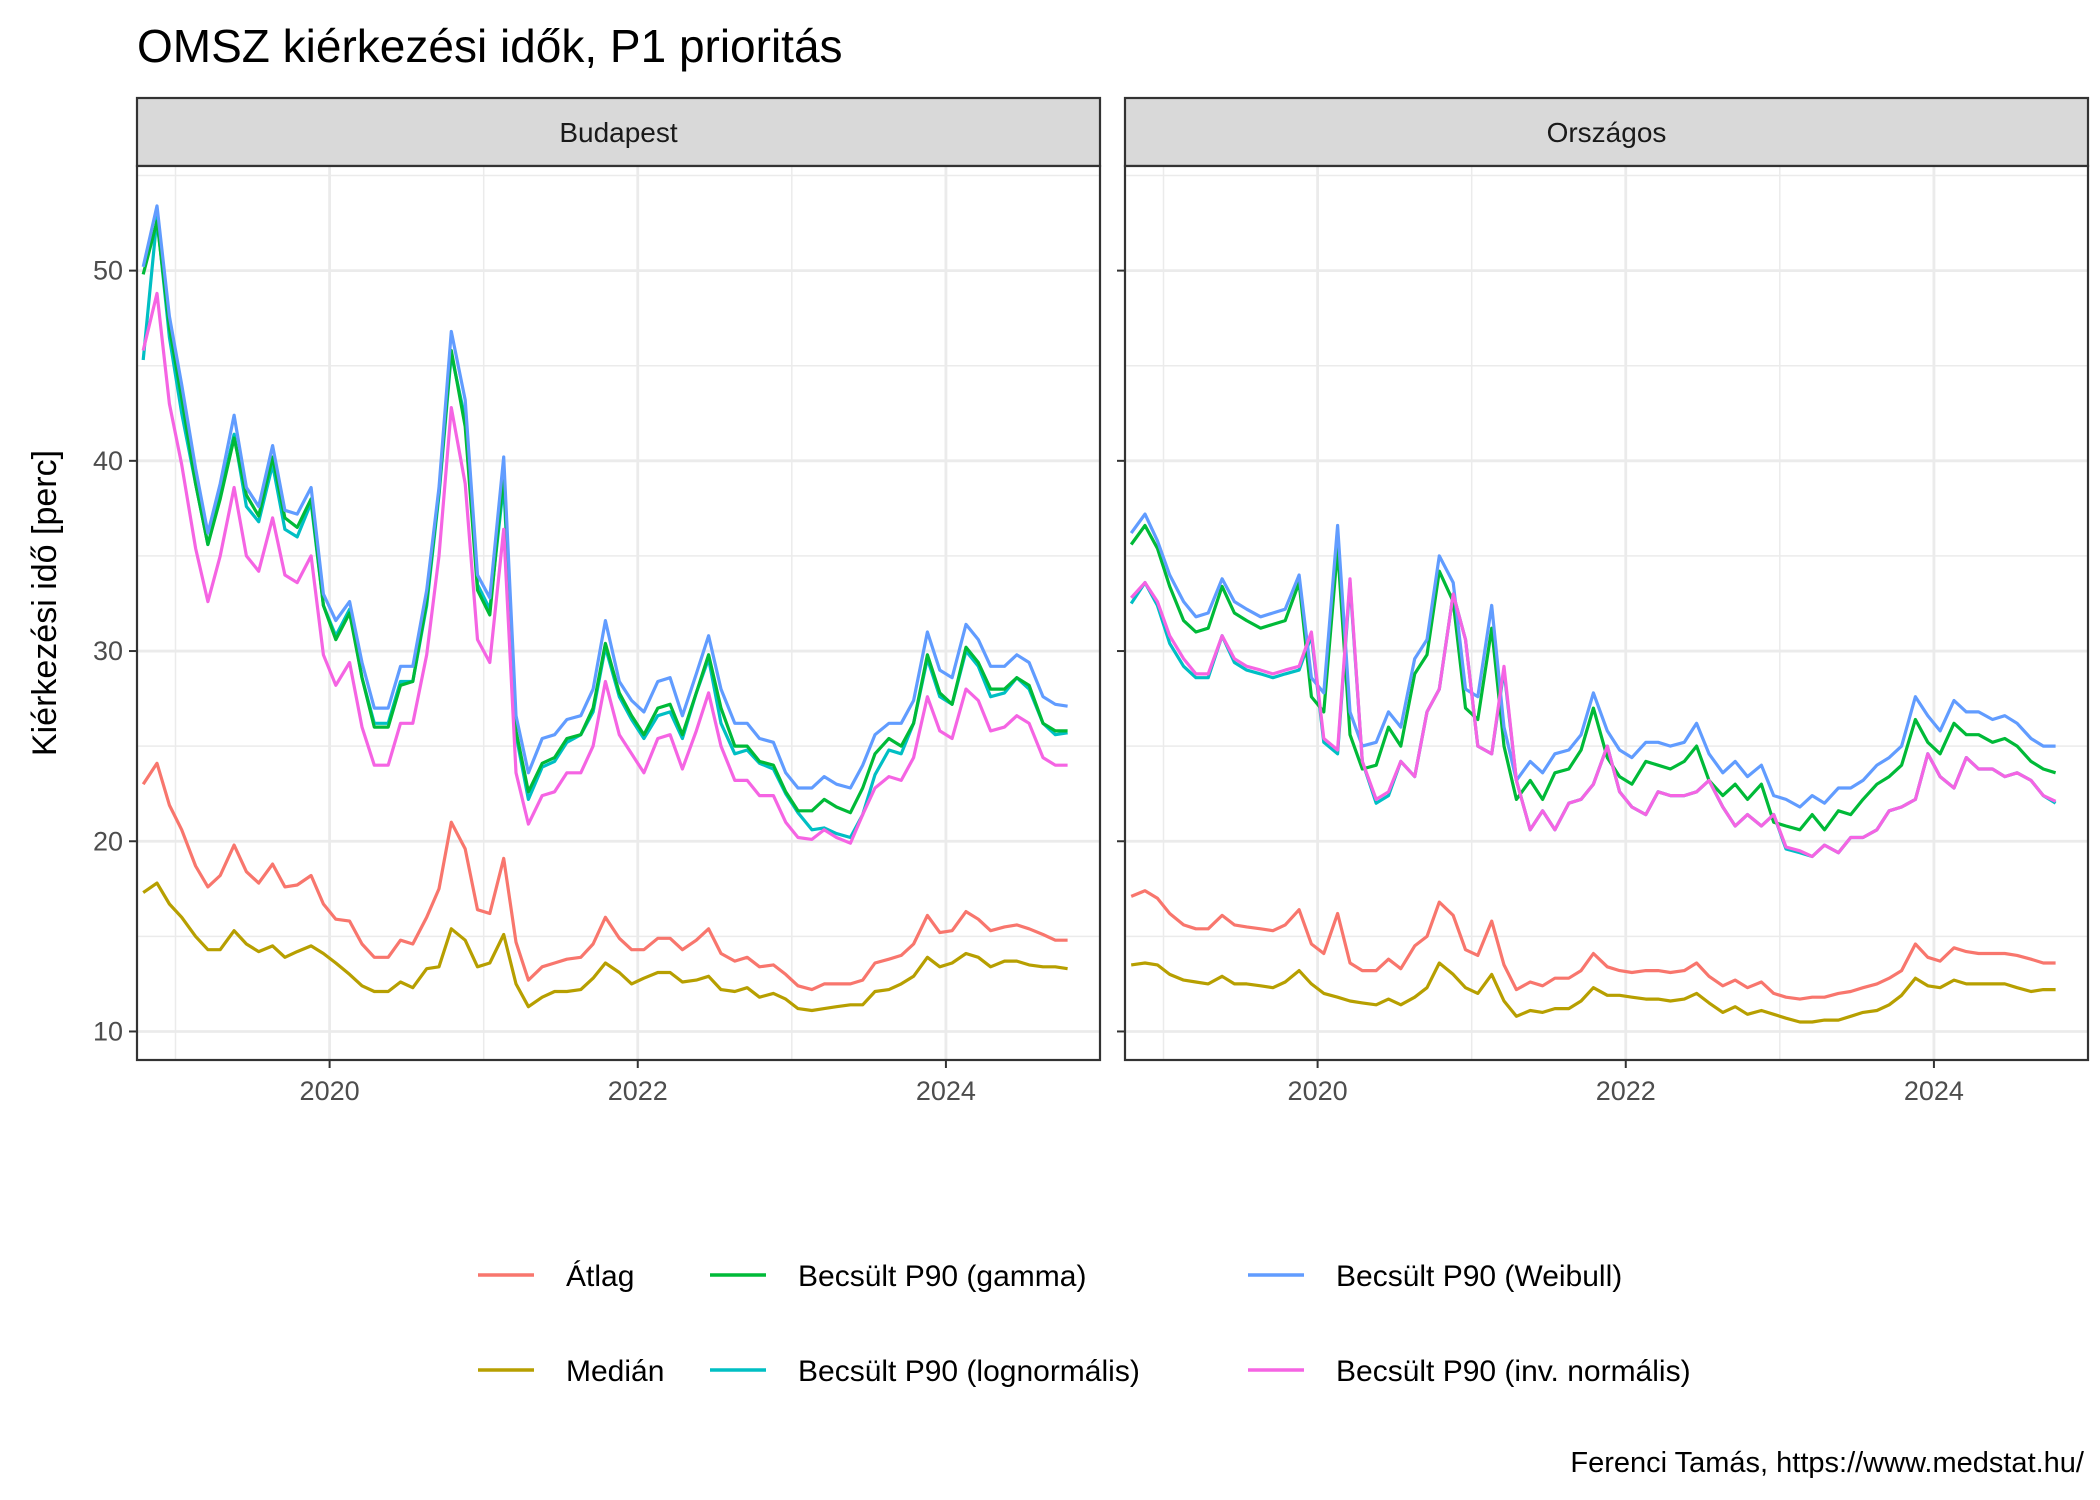 The width and height of the screenshot is (2100, 1500). What do you see at coordinates (556, 1276) in the screenshot?
I see `legend-item-atlag: Átlag` at bounding box center [556, 1276].